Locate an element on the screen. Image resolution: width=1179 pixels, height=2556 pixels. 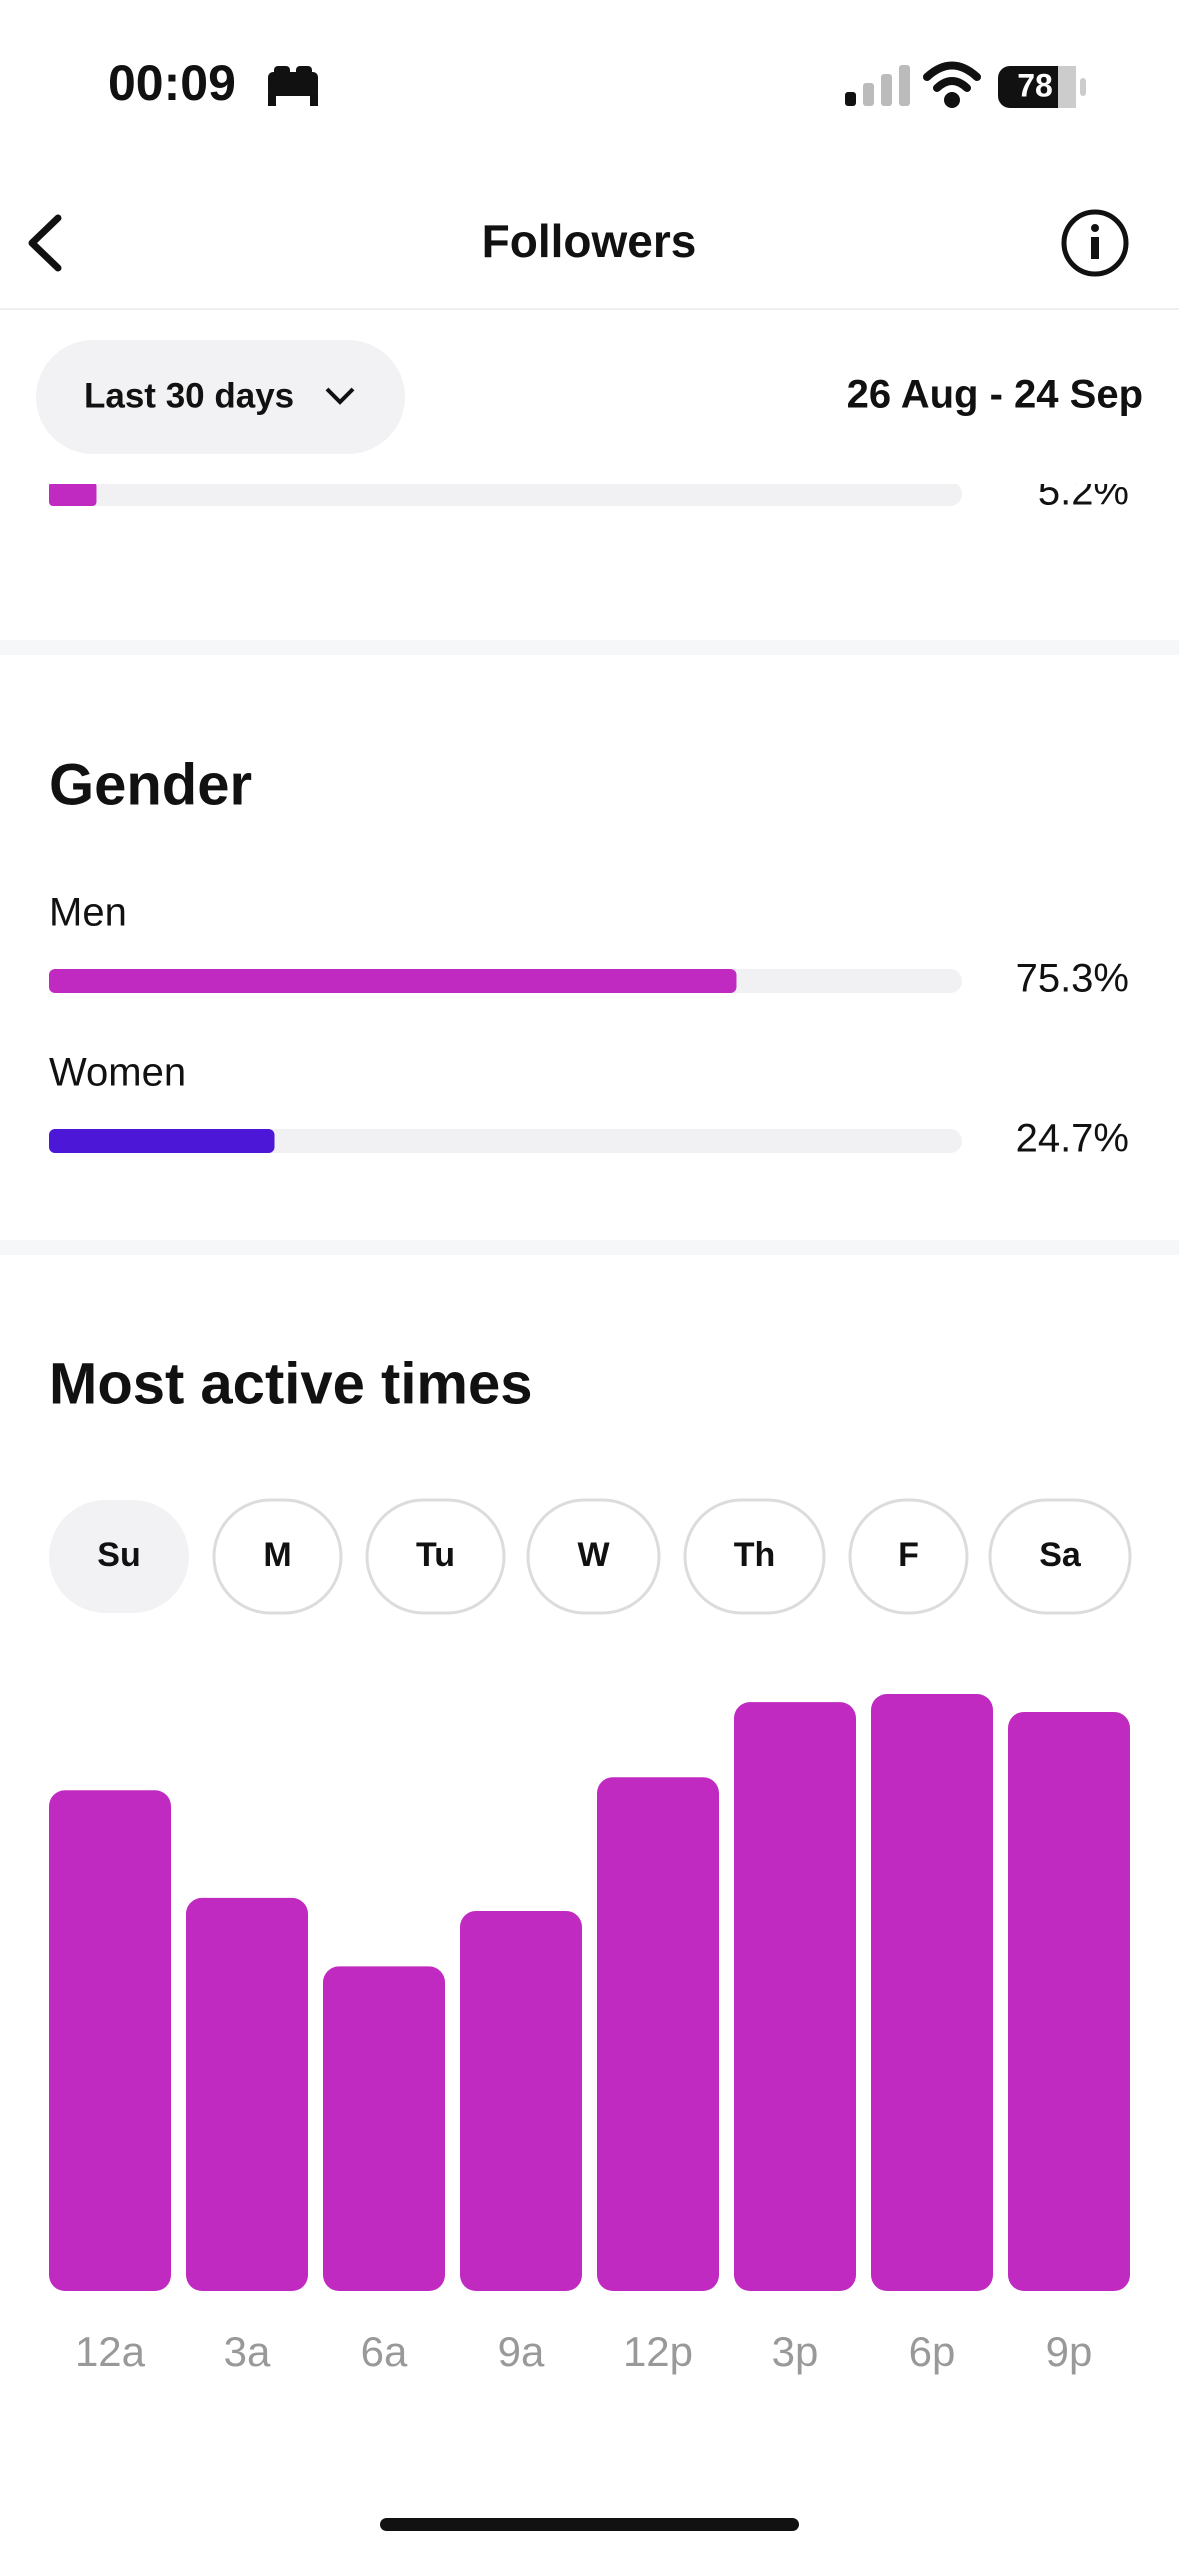
page-title: Followers is located at coordinates (589, 241).